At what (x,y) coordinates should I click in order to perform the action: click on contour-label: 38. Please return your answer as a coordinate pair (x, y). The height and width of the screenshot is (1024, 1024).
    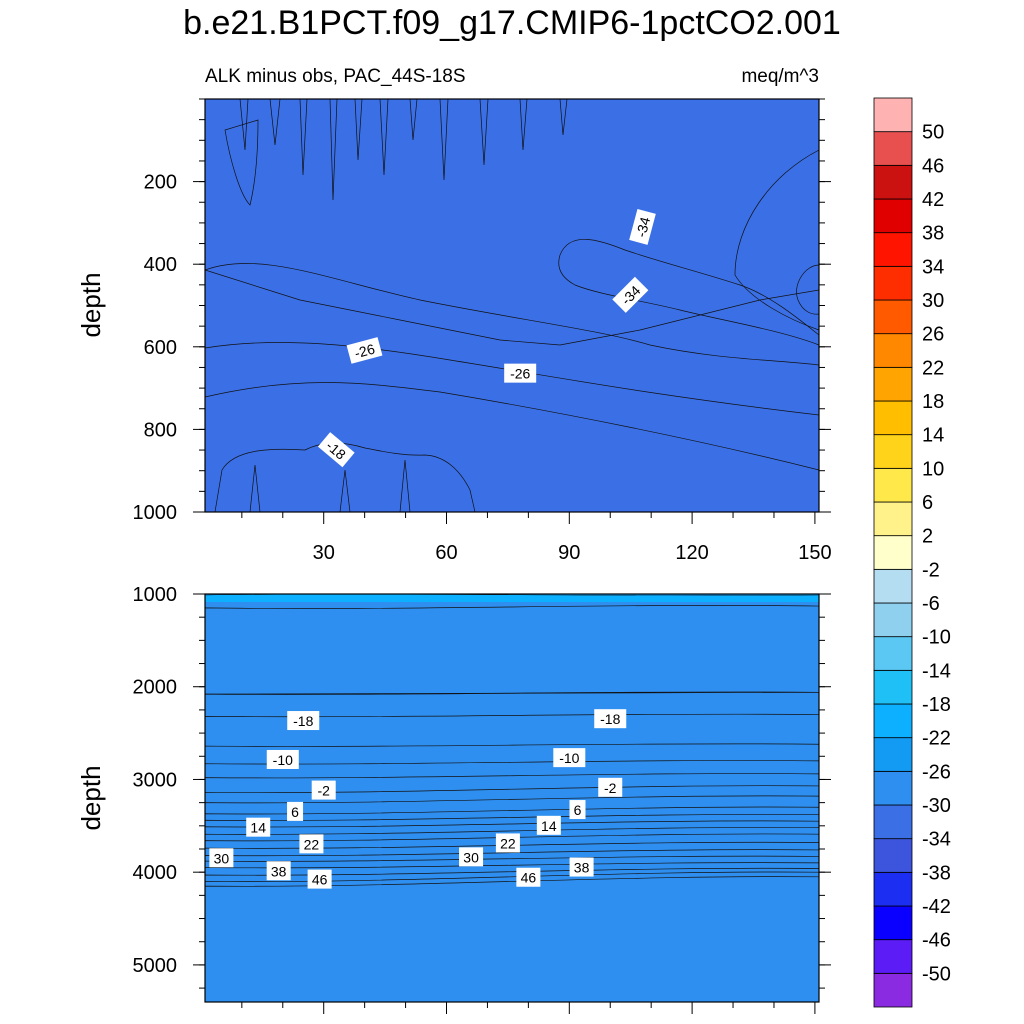
    Looking at the image, I should click on (581, 867).